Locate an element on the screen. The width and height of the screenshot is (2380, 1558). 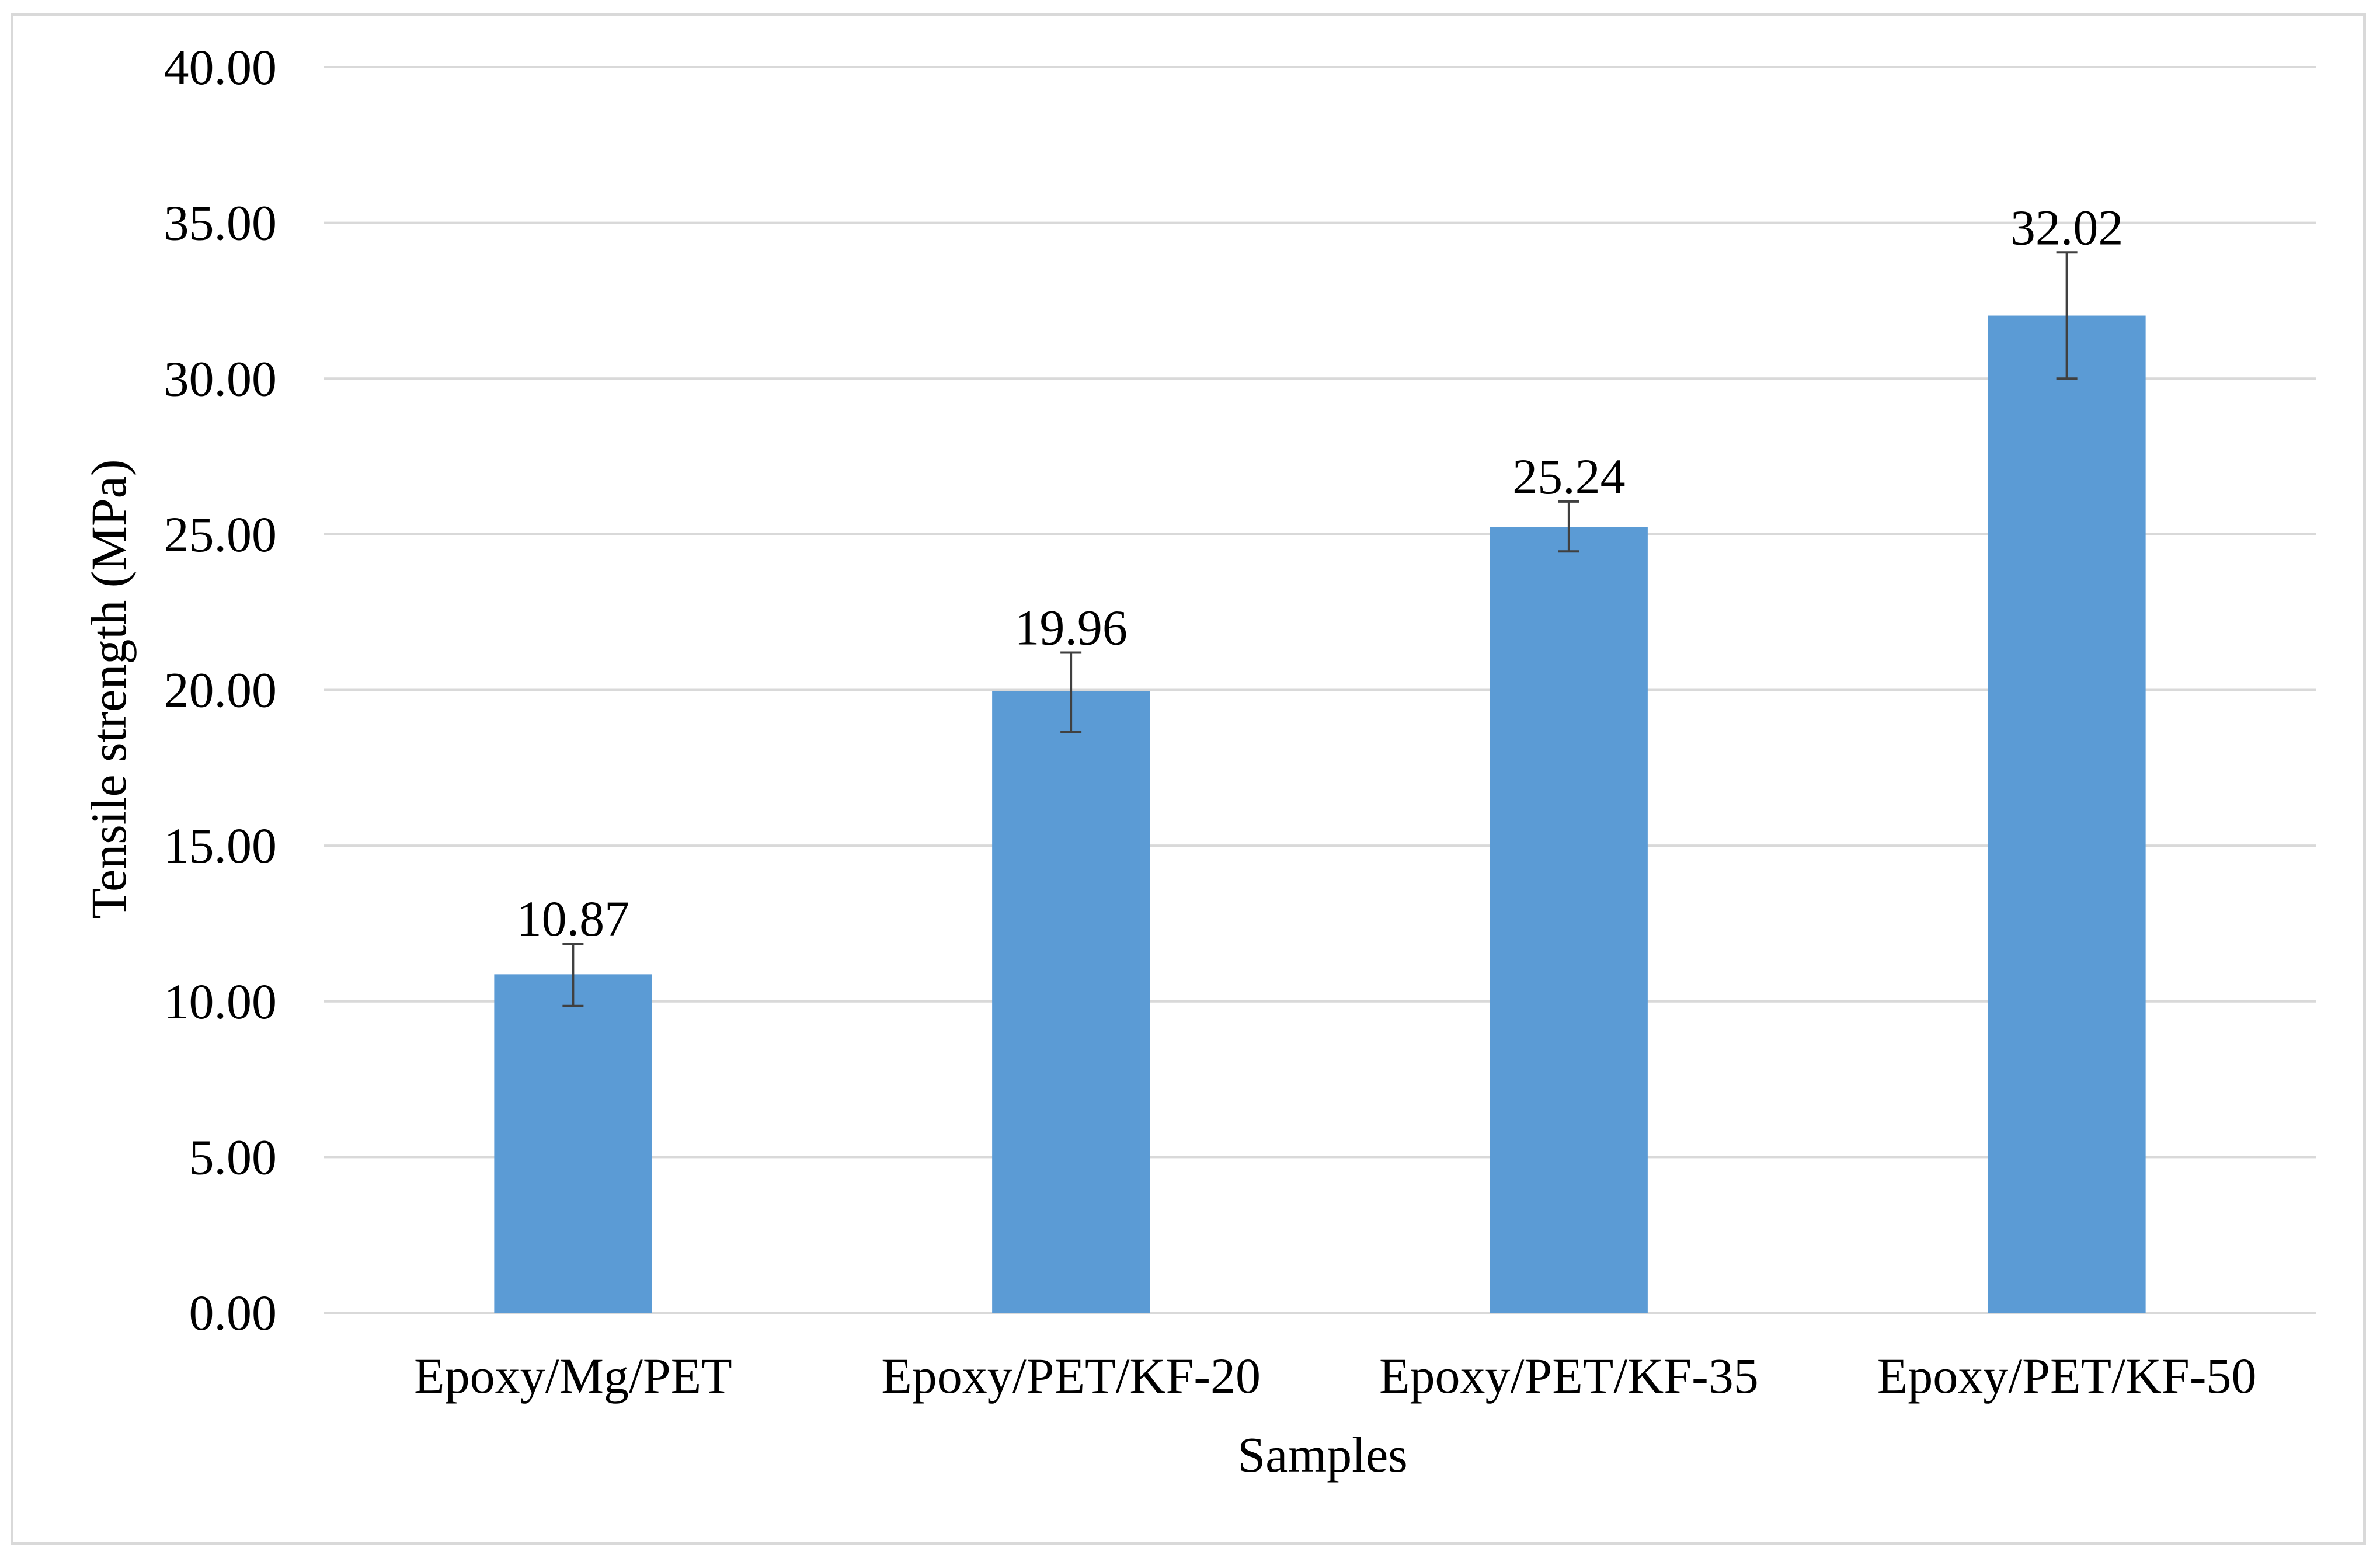
data-label: 25.24 is located at coordinates (1569, 476).